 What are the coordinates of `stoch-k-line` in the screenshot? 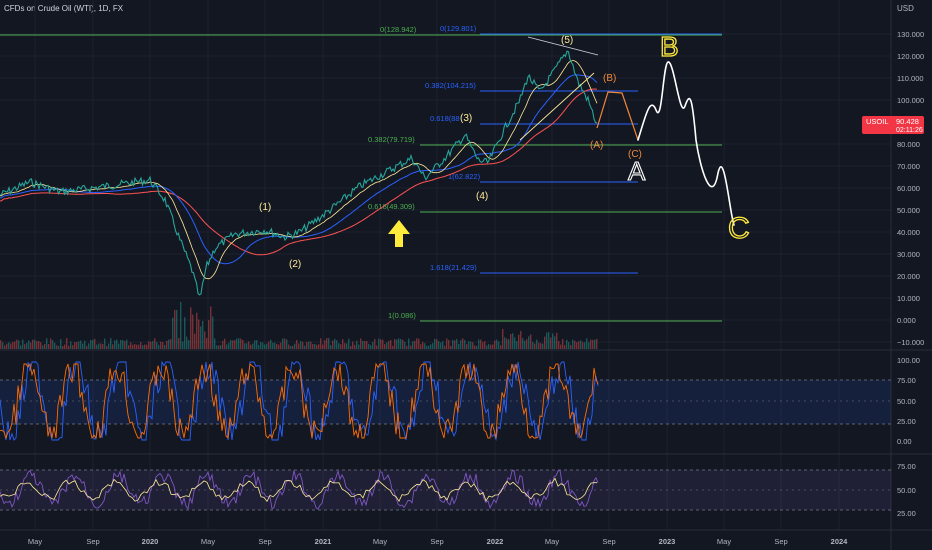 It's located at (299, 401).